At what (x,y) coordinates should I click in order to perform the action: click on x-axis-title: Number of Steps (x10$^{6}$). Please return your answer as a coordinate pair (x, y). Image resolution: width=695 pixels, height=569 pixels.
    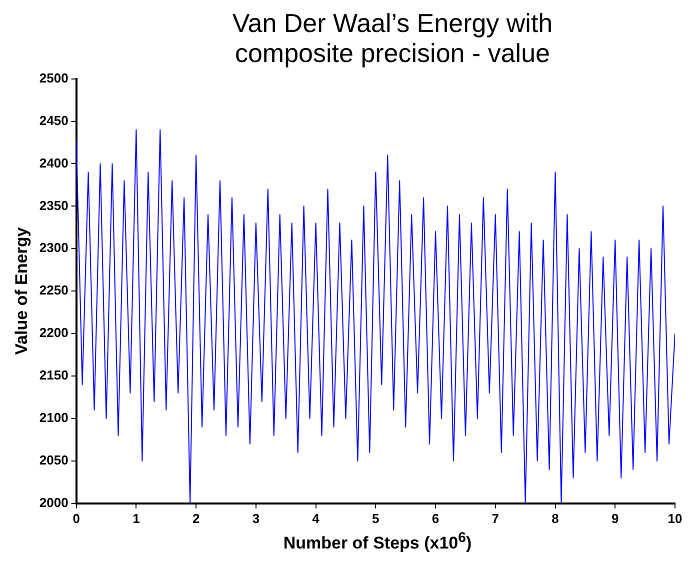
    Looking at the image, I should click on (377, 542).